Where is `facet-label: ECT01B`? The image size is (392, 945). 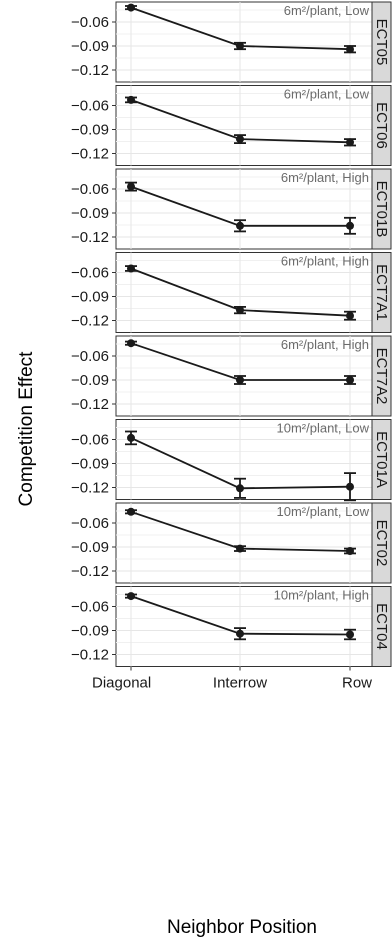
facet-label: ECT01B is located at coordinates (381, 209).